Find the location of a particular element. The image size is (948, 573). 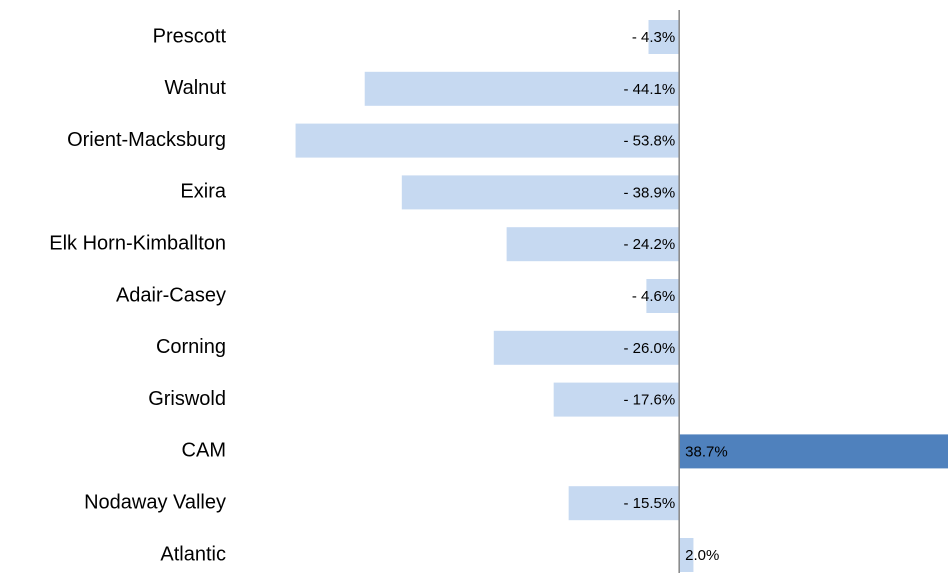

value-label: 38.7% is located at coordinates (706, 451).